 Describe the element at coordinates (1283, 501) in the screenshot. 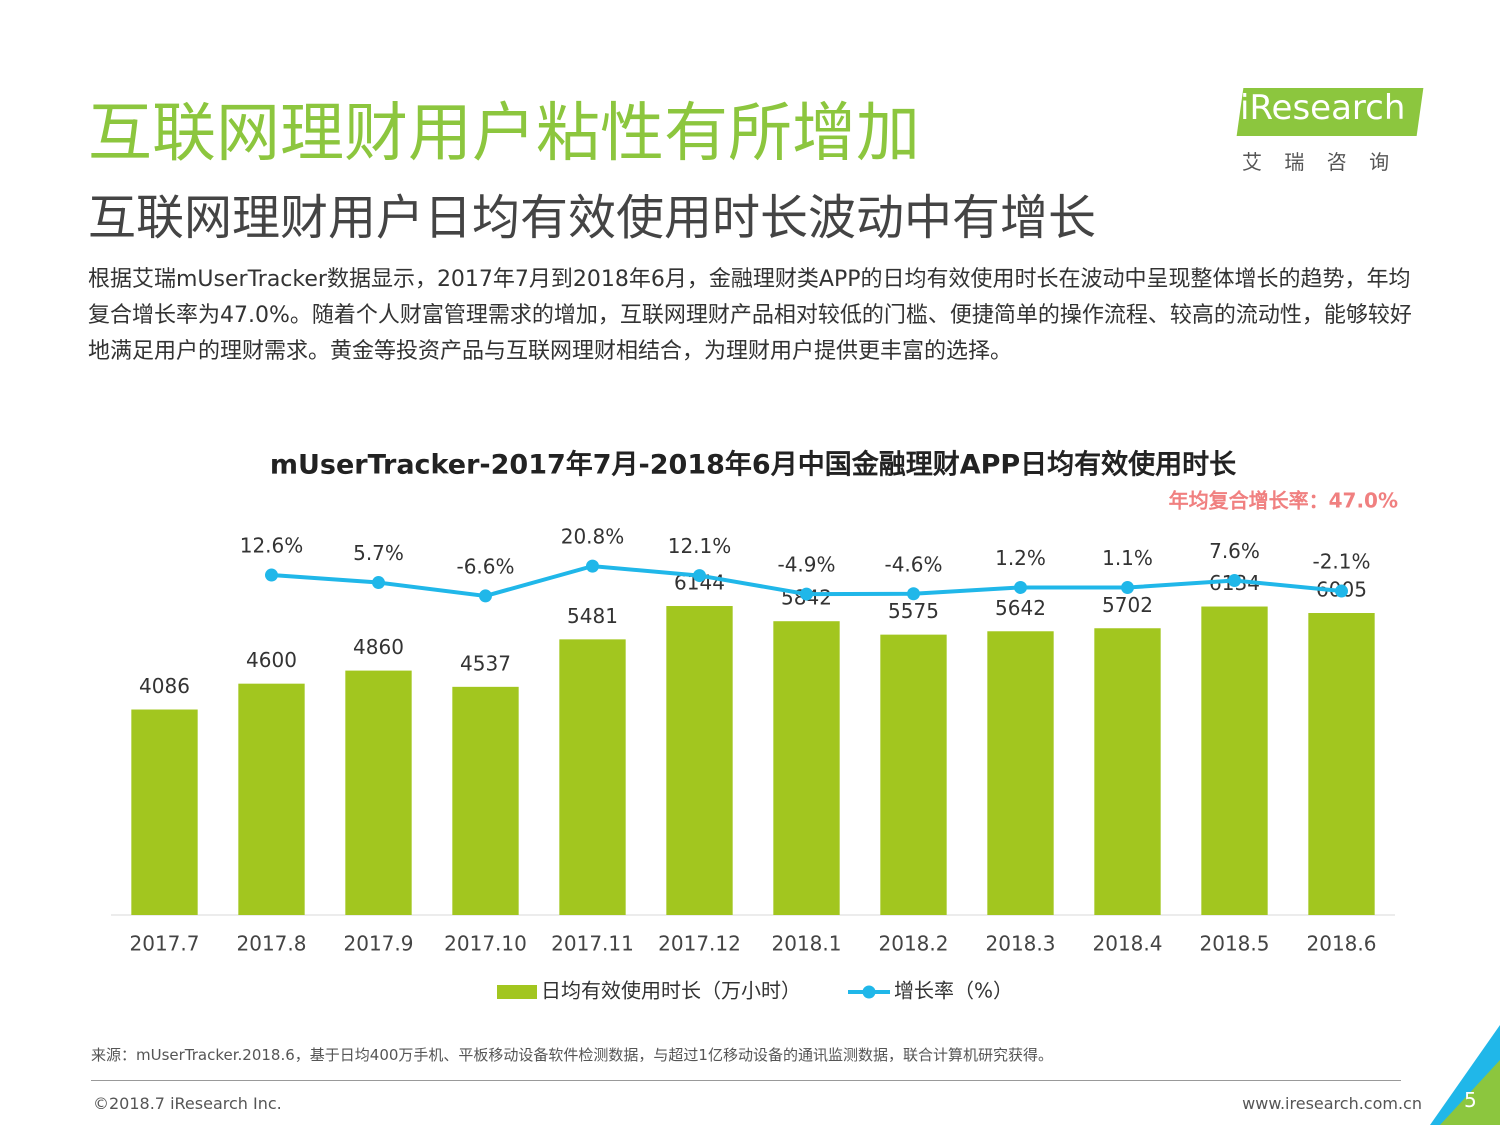

I see `annotation: 年均复合增长率：47.0%` at that location.